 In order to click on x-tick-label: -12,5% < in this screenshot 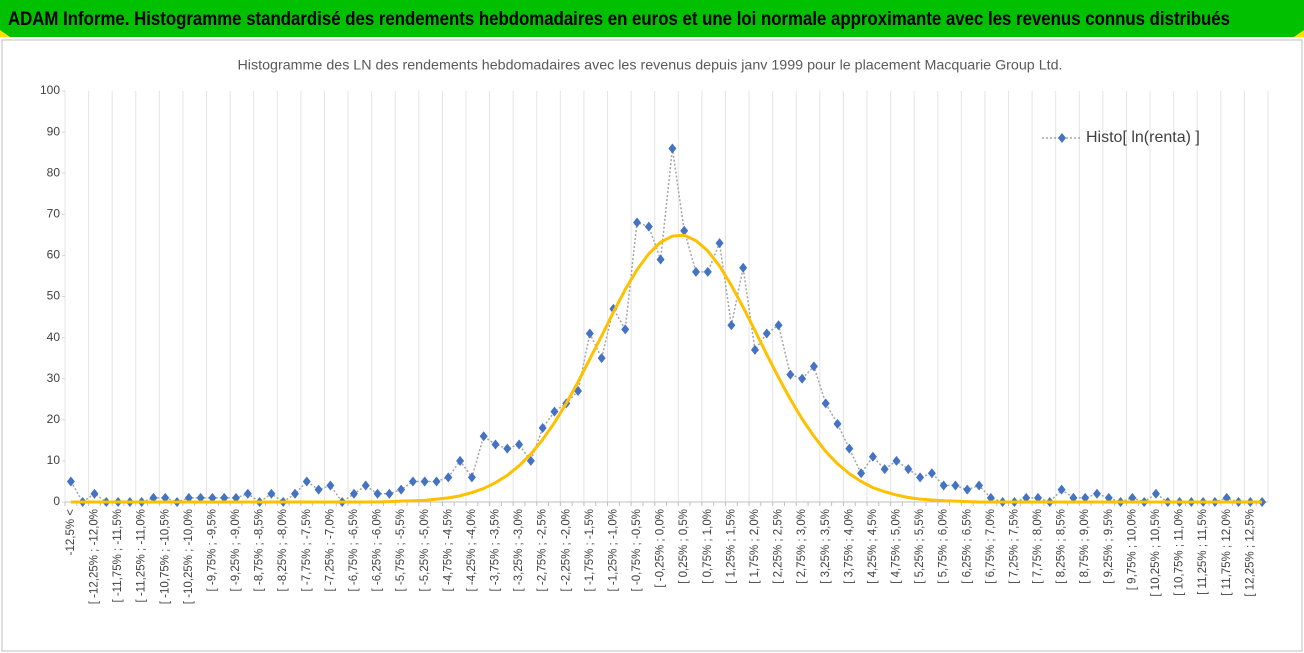, I will do `click(71, 532)`.